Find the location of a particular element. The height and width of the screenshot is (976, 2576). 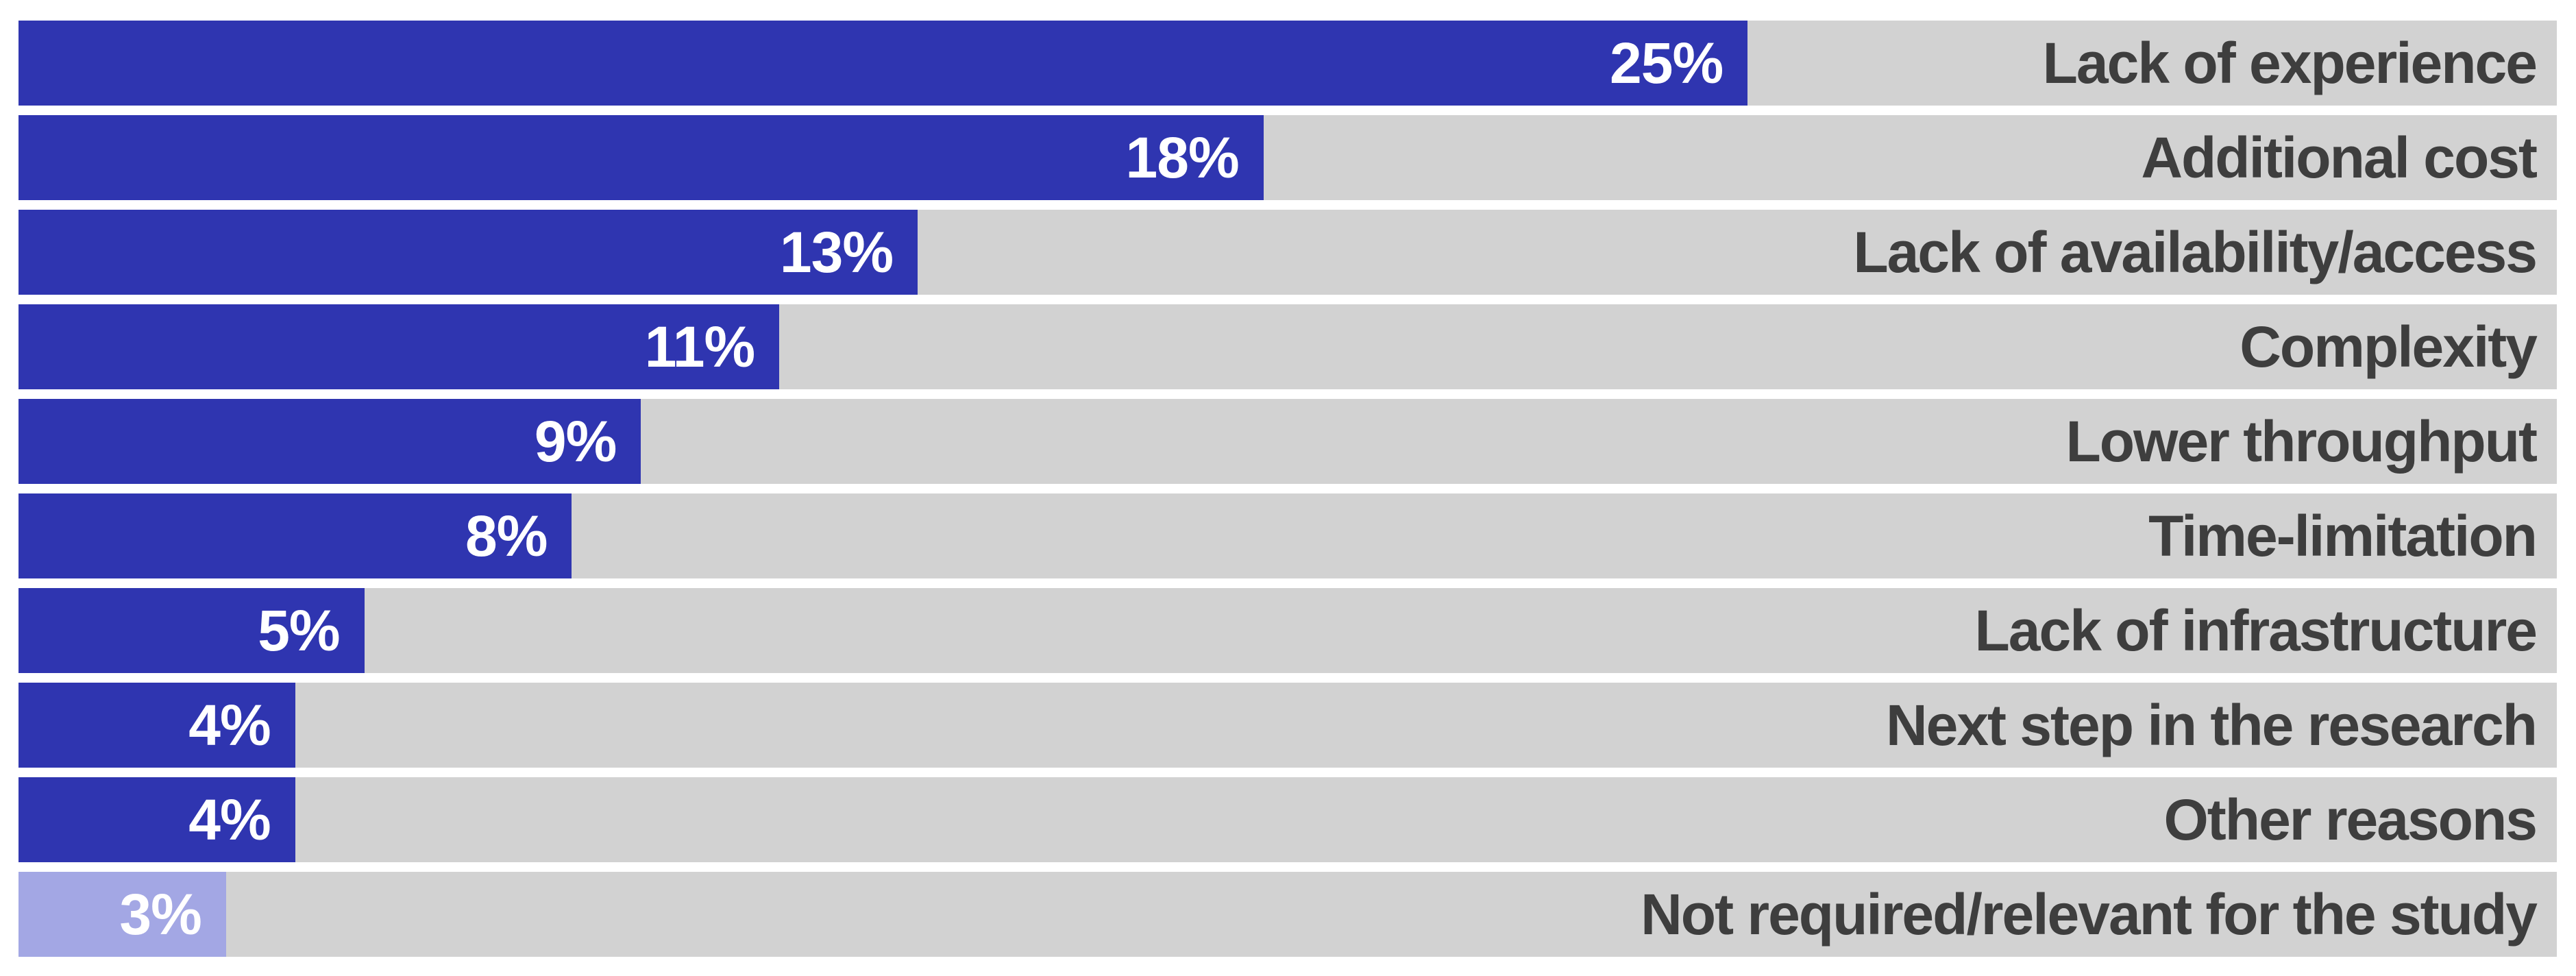

bar-value-label: 9% is located at coordinates (576, 441).